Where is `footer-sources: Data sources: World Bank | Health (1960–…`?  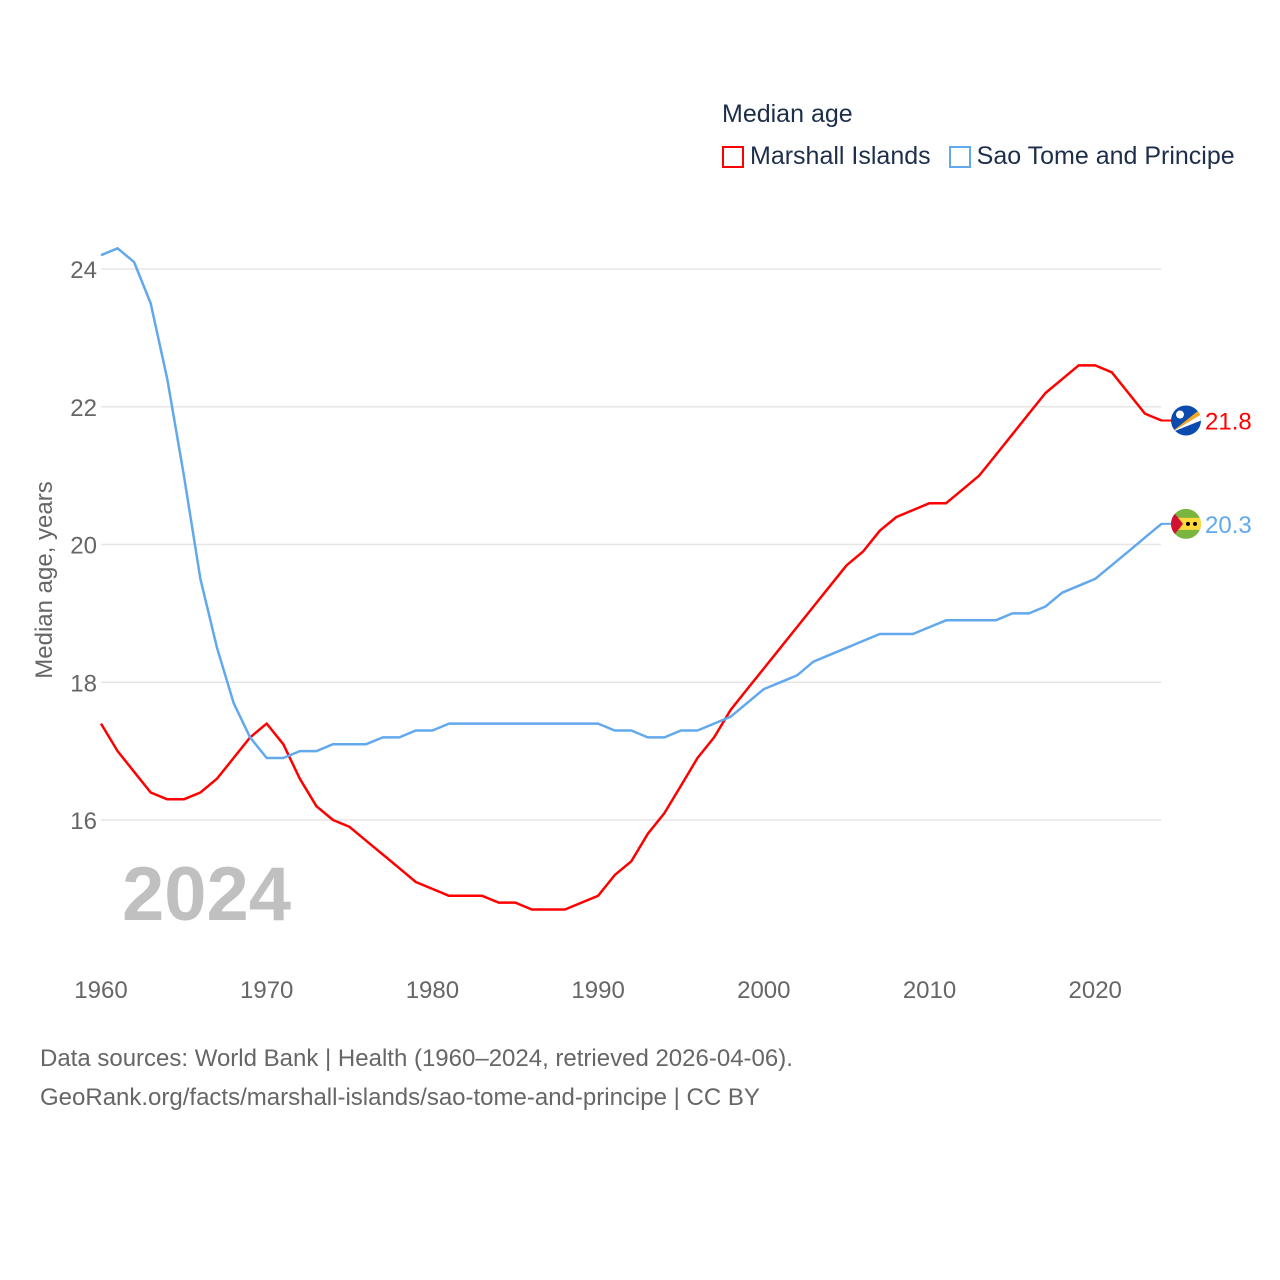
footer-sources: Data sources: World Bank | Health (1960–… is located at coordinates (416, 1058).